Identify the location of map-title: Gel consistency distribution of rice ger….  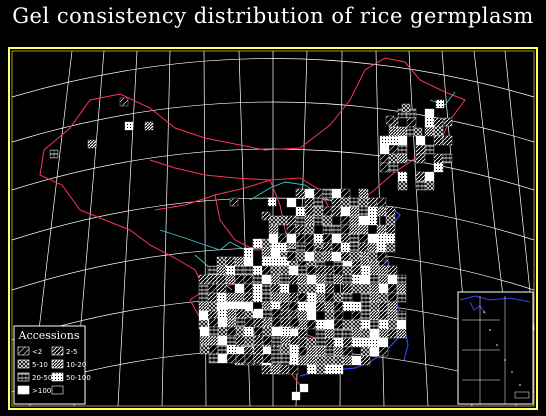
(273, 16).